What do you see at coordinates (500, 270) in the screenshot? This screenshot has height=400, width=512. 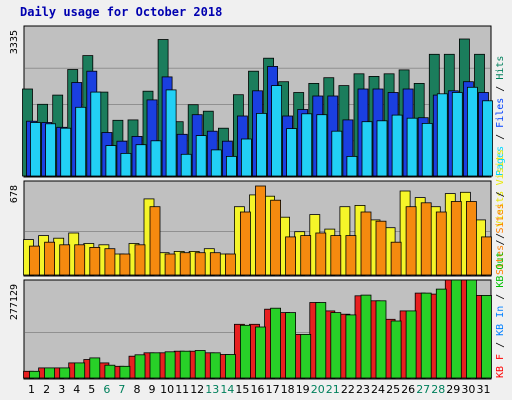 I see `legend-item: KB Out` at bounding box center [500, 270].